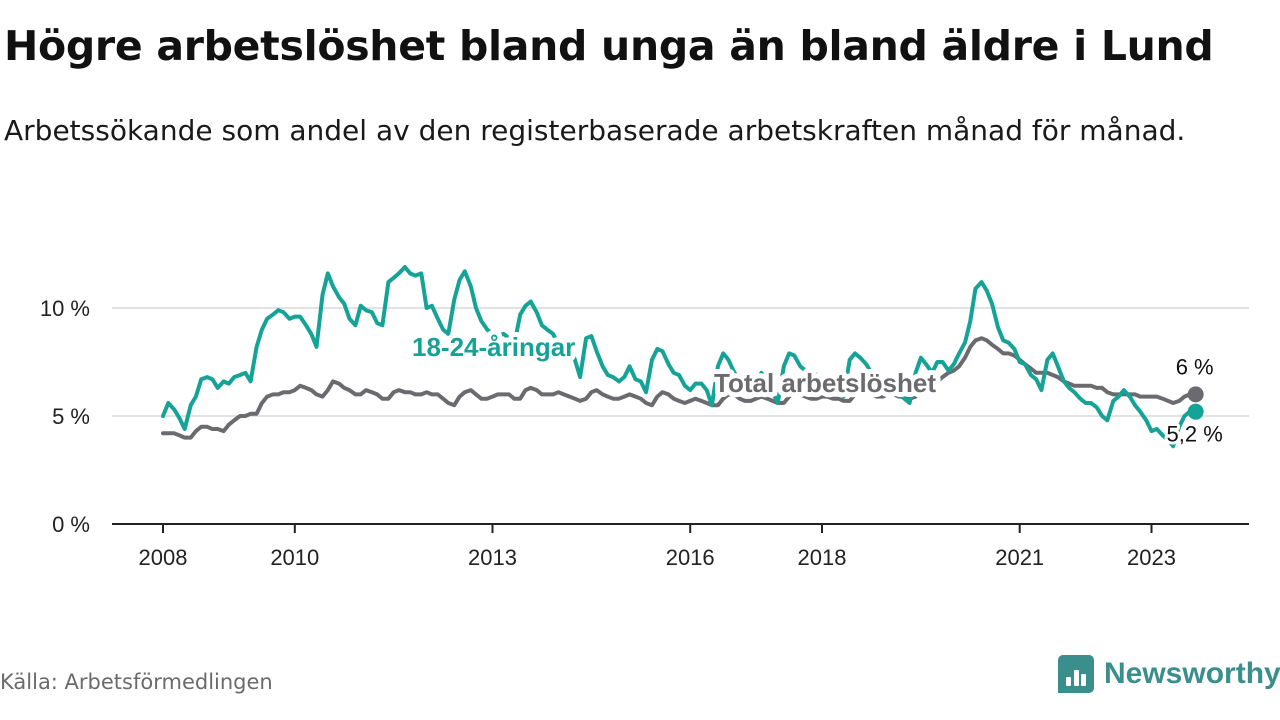  Describe the element at coordinates (1076, 674) in the screenshot. I see `bar-chart-icon` at that location.